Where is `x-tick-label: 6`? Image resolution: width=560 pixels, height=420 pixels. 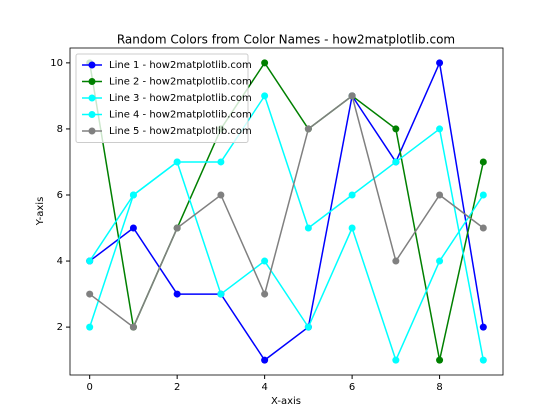
x-tick-label: 6 is located at coordinates (352, 387).